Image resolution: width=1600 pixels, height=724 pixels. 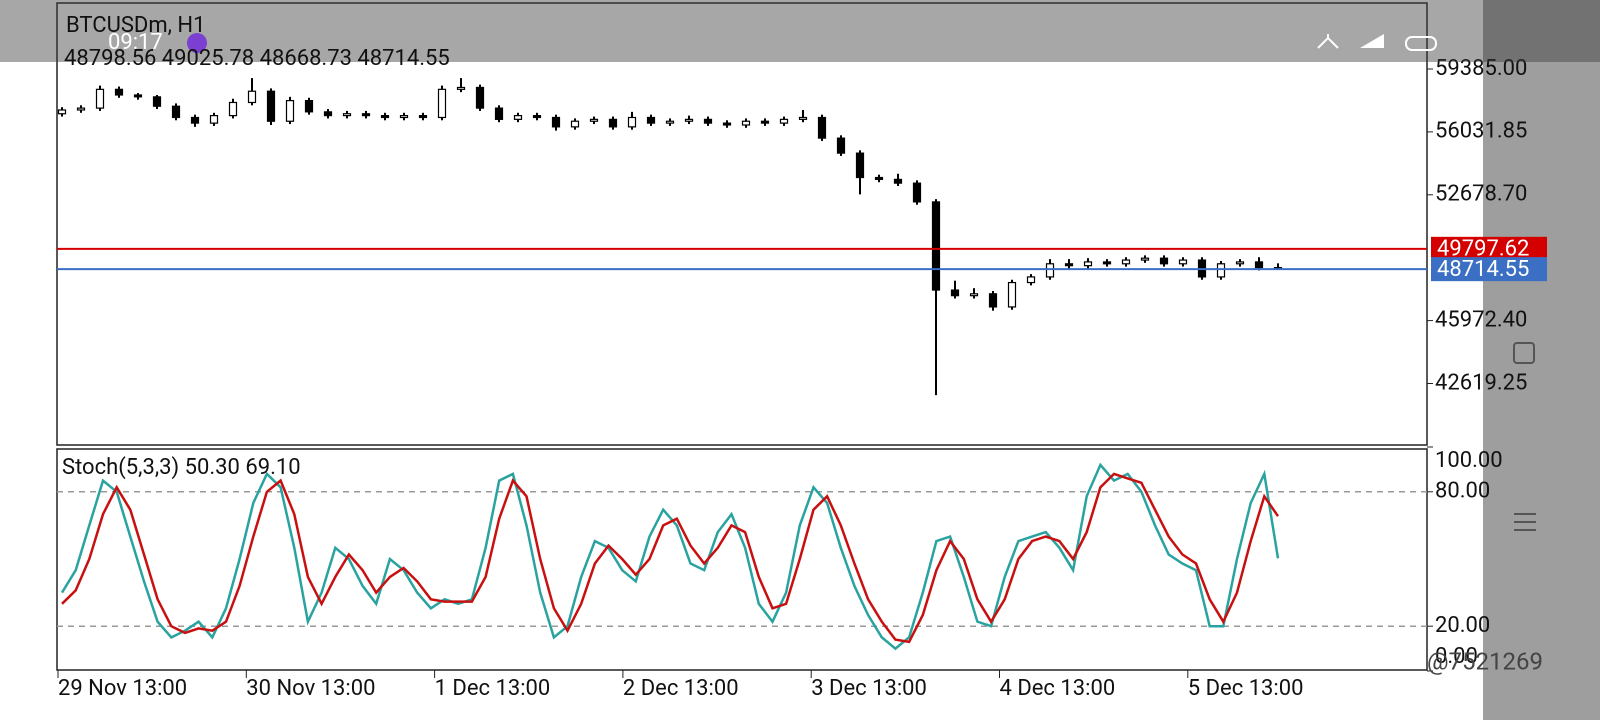 What do you see at coordinates (1421, 43) in the screenshot?
I see `battery-icon` at bounding box center [1421, 43].